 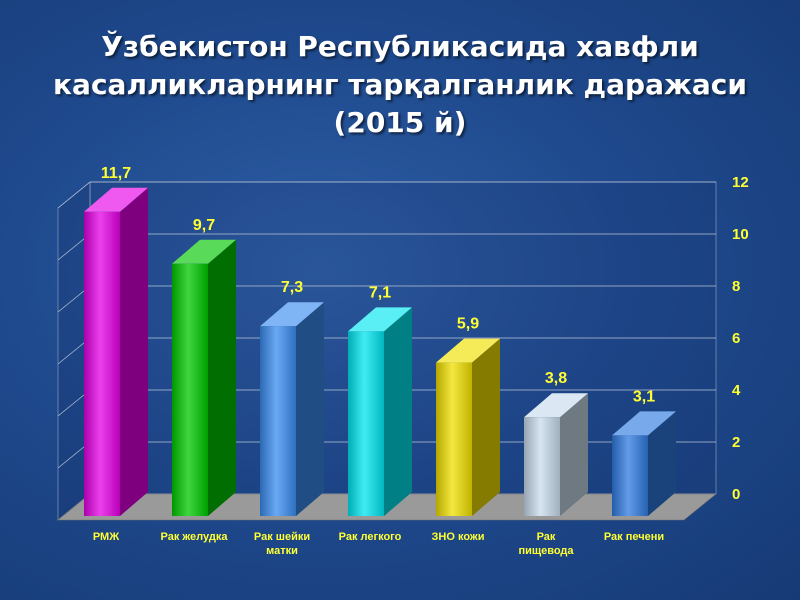 What do you see at coordinates (634, 537) in the screenshot?
I see `category-label: Рак печени` at bounding box center [634, 537].